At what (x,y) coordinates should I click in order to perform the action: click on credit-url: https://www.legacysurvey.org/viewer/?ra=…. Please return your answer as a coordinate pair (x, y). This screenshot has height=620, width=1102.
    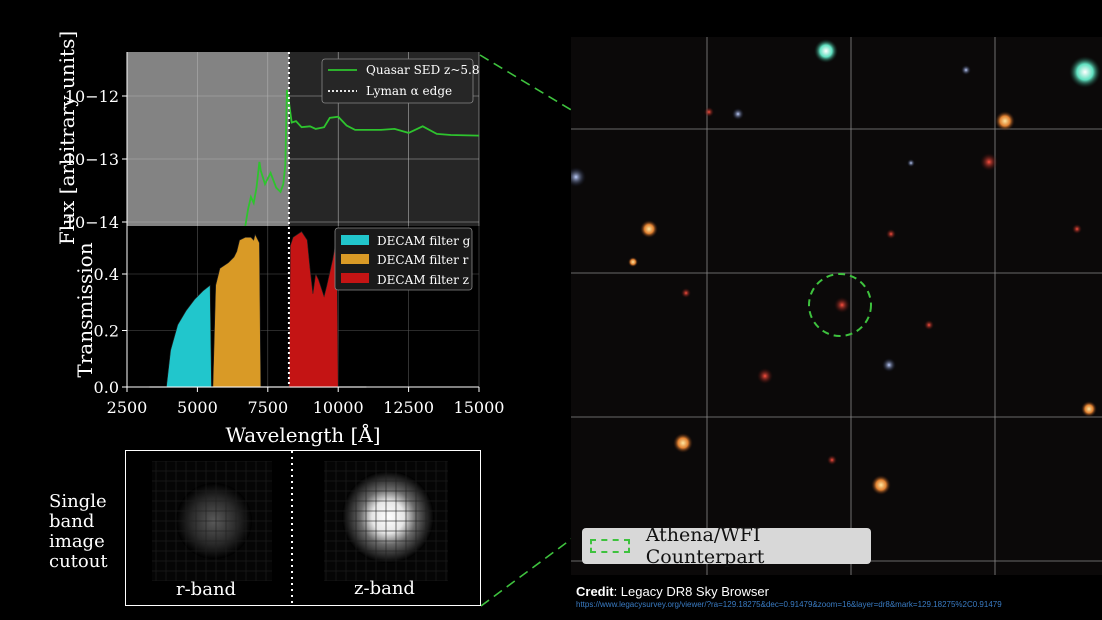
    Looking at the image, I should click on (789, 604).